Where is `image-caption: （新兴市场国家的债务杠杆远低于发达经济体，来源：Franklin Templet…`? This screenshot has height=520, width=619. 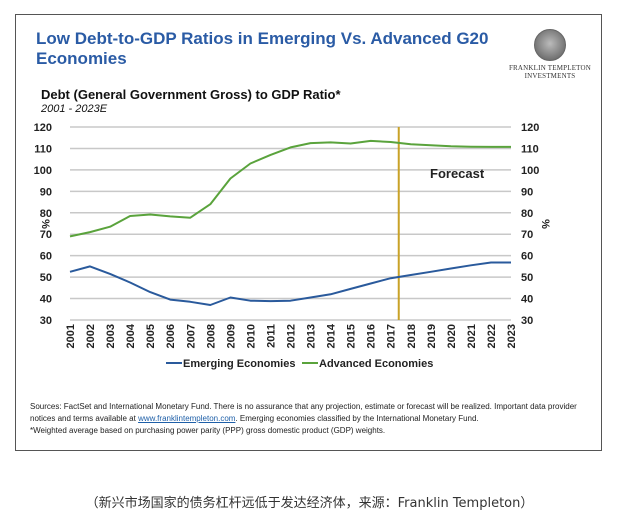 image-caption: （新兴市场国家的债务杠杆远低于发达经济体，来源：Franklin Templet… is located at coordinates (309, 503).